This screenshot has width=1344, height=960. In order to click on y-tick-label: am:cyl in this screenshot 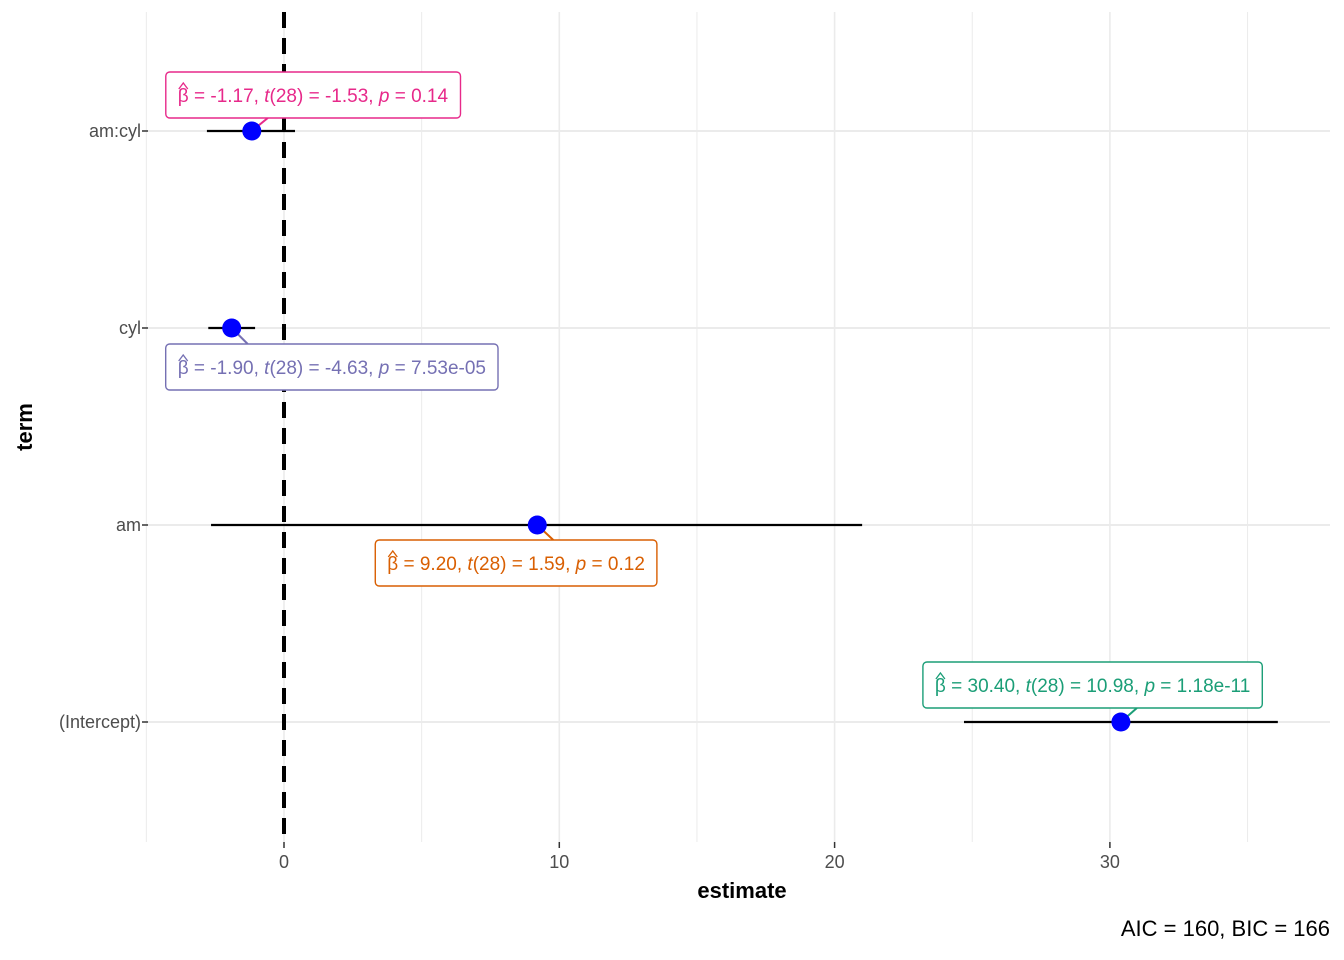, I will do `click(115, 131)`.